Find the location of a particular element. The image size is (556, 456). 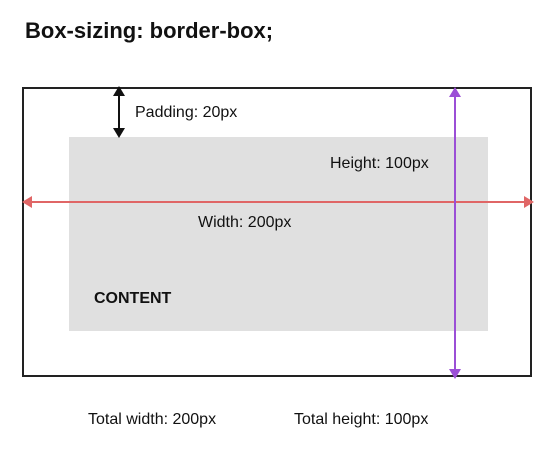

total-height-label: Total height: 100px is located at coordinates (361, 419).